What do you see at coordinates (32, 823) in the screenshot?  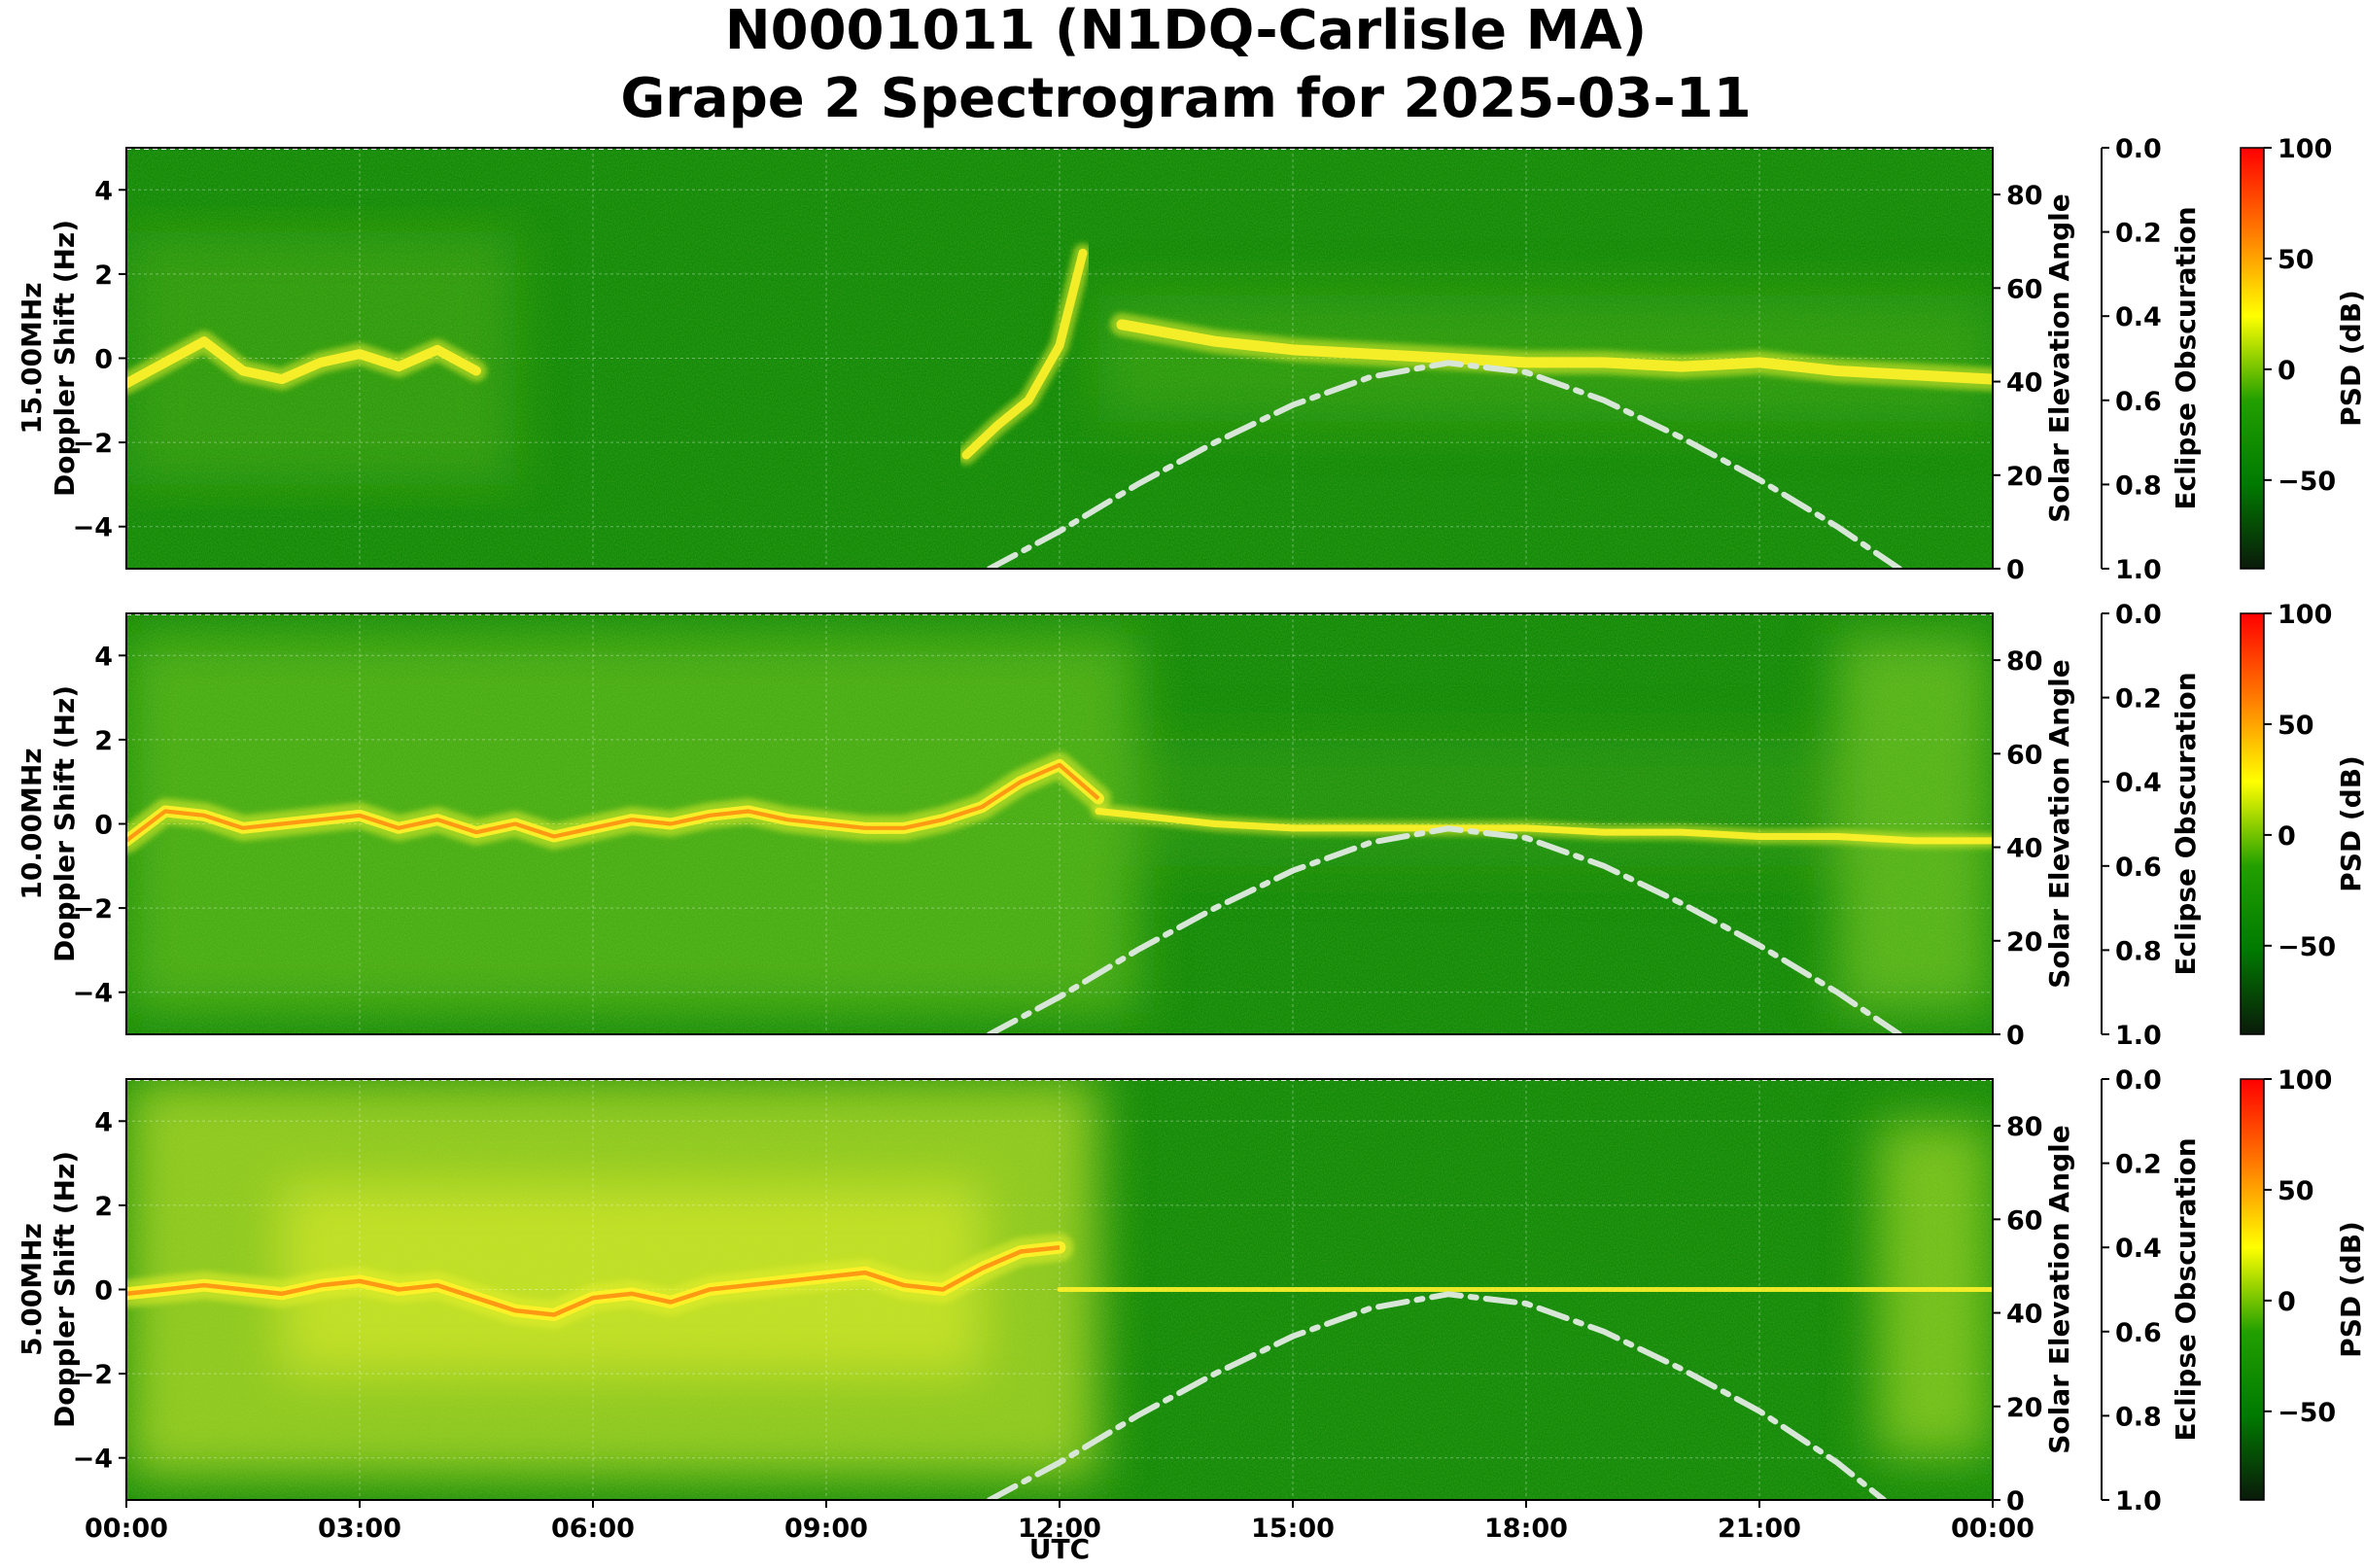 I see `y-axis-label-frequency: 10.00MHz` at bounding box center [32, 823].